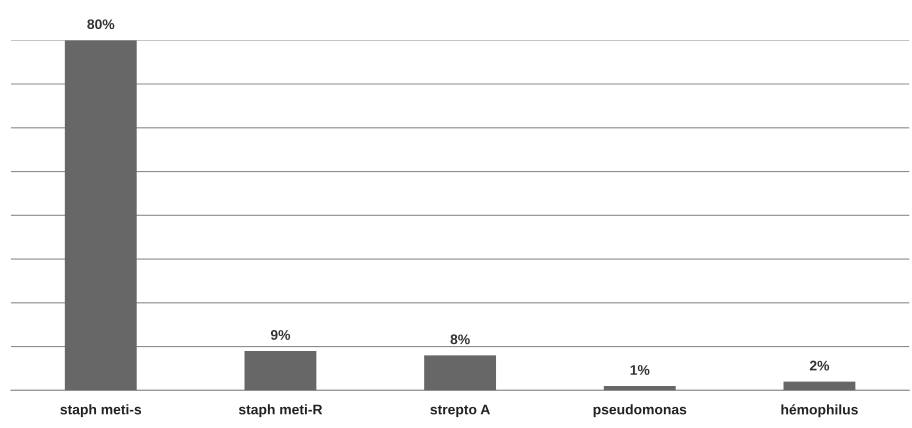 The image size is (912, 428). What do you see at coordinates (640, 370) in the screenshot?
I see `data-label: 1%` at bounding box center [640, 370].